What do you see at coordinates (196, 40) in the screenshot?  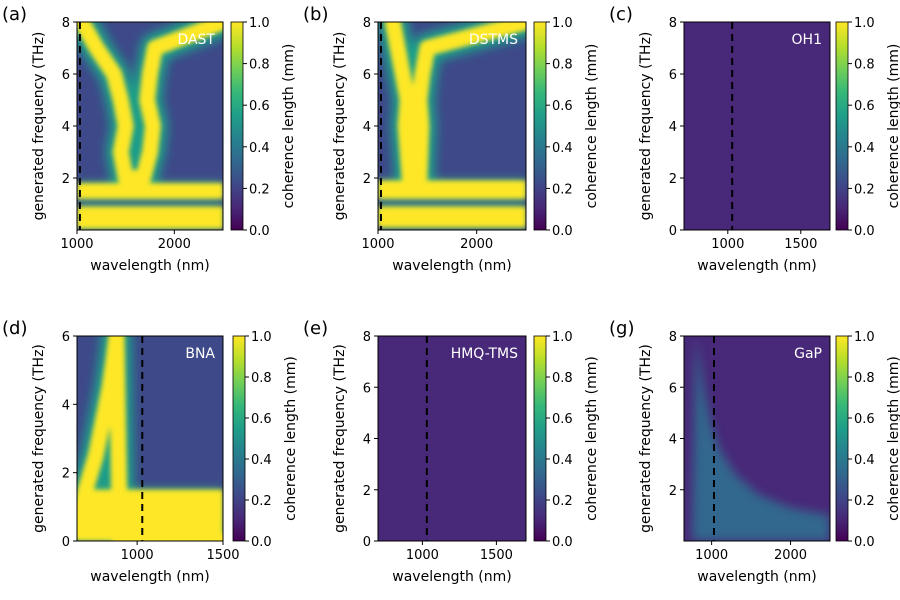 I see `material-label: DAST` at bounding box center [196, 40].